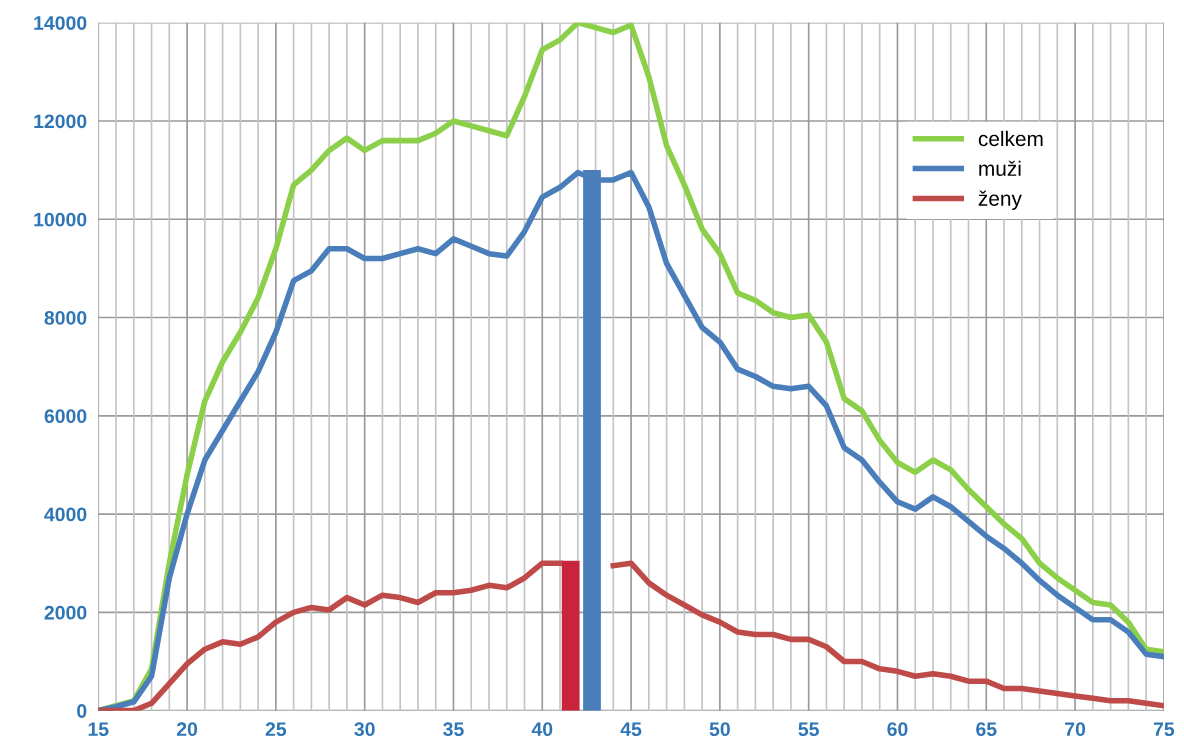  Describe the element at coordinates (1075, 729) in the screenshot. I see `x-tick-label: 70` at that location.